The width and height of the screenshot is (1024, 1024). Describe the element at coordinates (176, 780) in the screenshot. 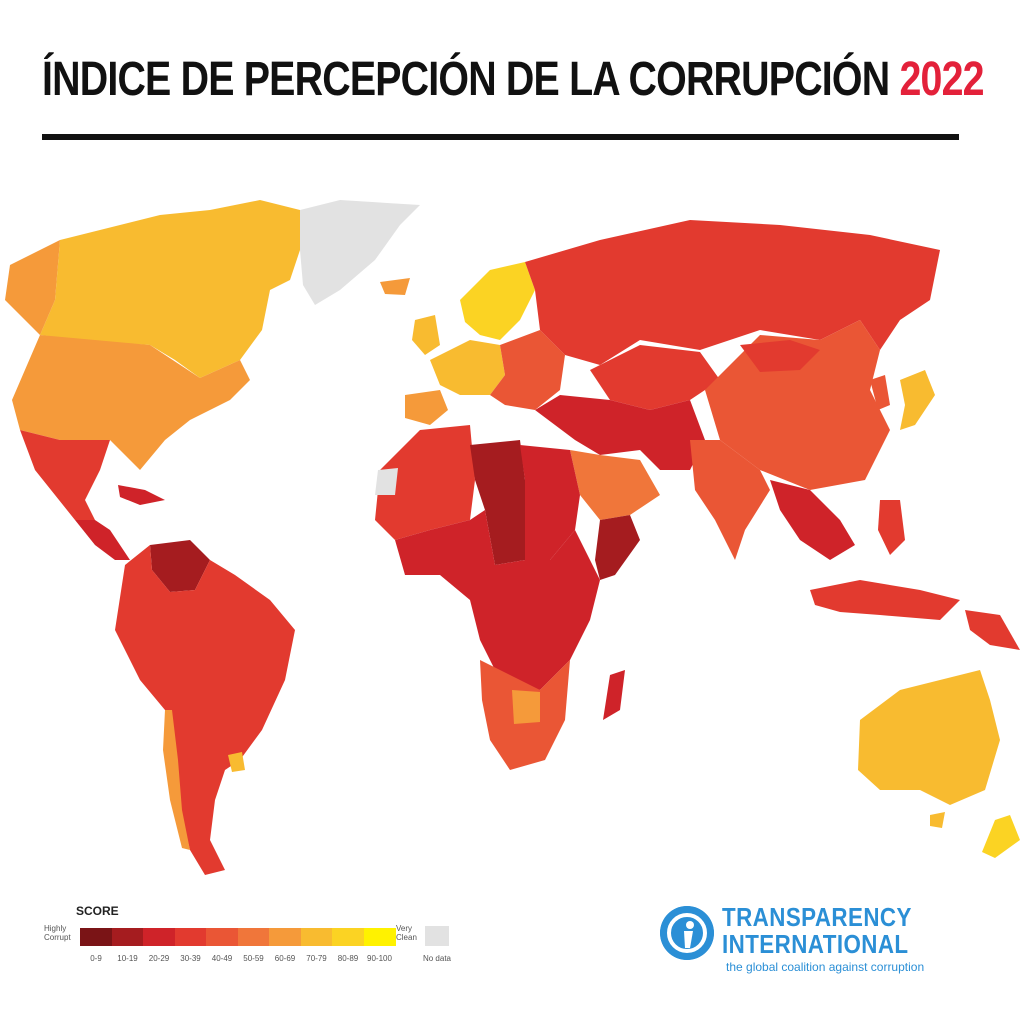

I see `map-region-chile` at that location.